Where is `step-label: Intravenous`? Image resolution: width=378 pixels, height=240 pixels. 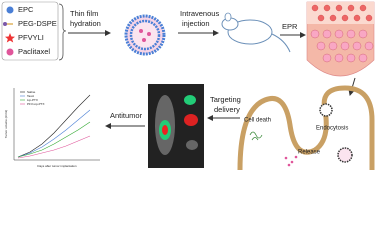 step-label: Intravenous is located at coordinates (199, 13).